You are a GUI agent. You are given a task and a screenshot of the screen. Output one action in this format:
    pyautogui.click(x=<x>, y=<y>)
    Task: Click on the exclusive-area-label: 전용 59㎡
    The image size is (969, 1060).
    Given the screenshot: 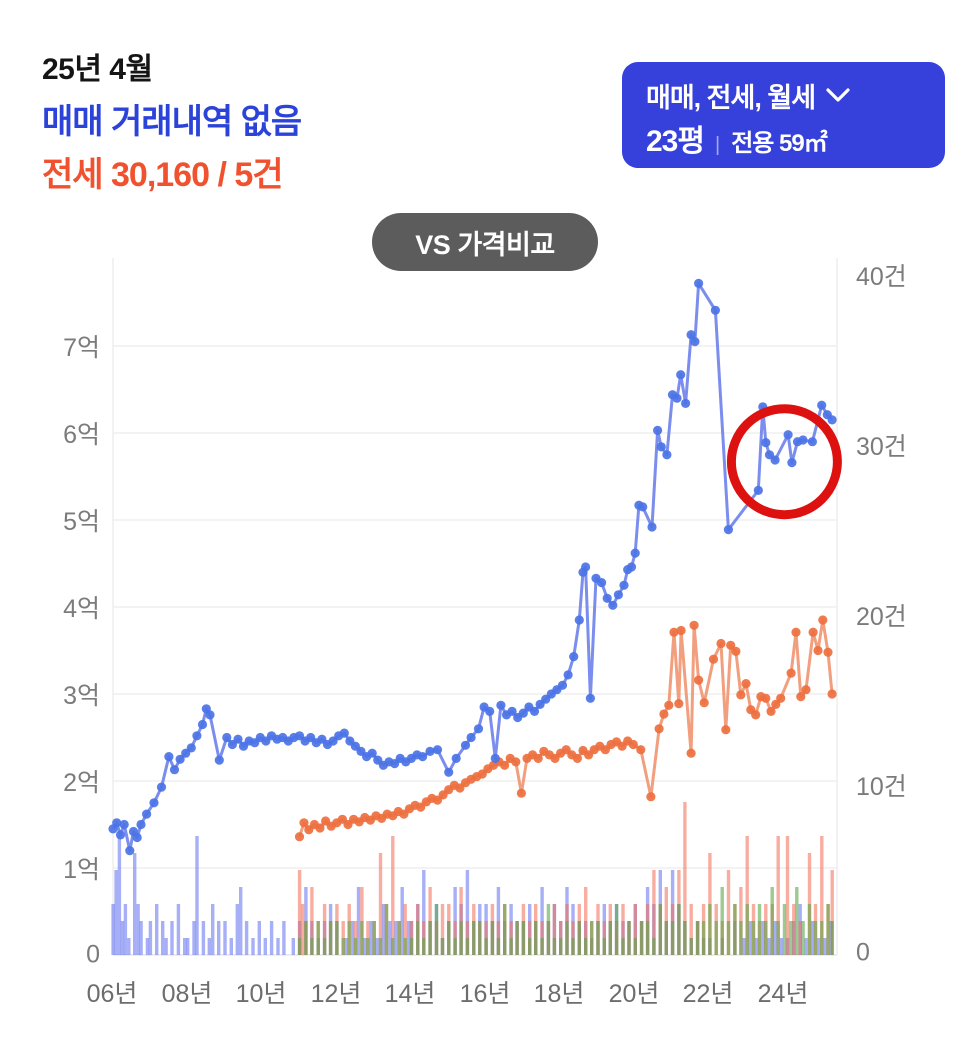 What is the action you would take?
    pyautogui.click(x=779, y=143)
    